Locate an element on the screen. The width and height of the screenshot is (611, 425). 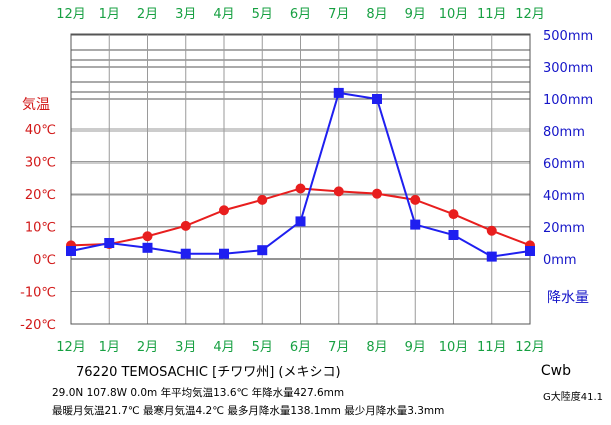
temp-tick-label: -20℃ is located at coordinates (38, 325).